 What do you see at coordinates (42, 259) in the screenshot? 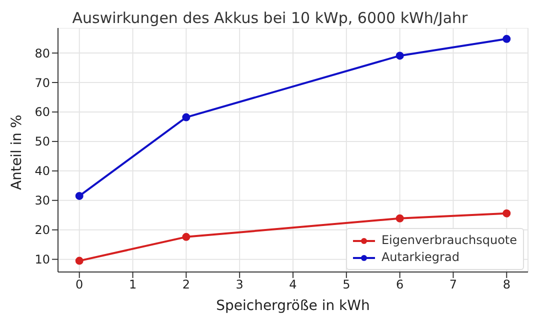
I see `y-tick-label: 10` at bounding box center [42, 259].